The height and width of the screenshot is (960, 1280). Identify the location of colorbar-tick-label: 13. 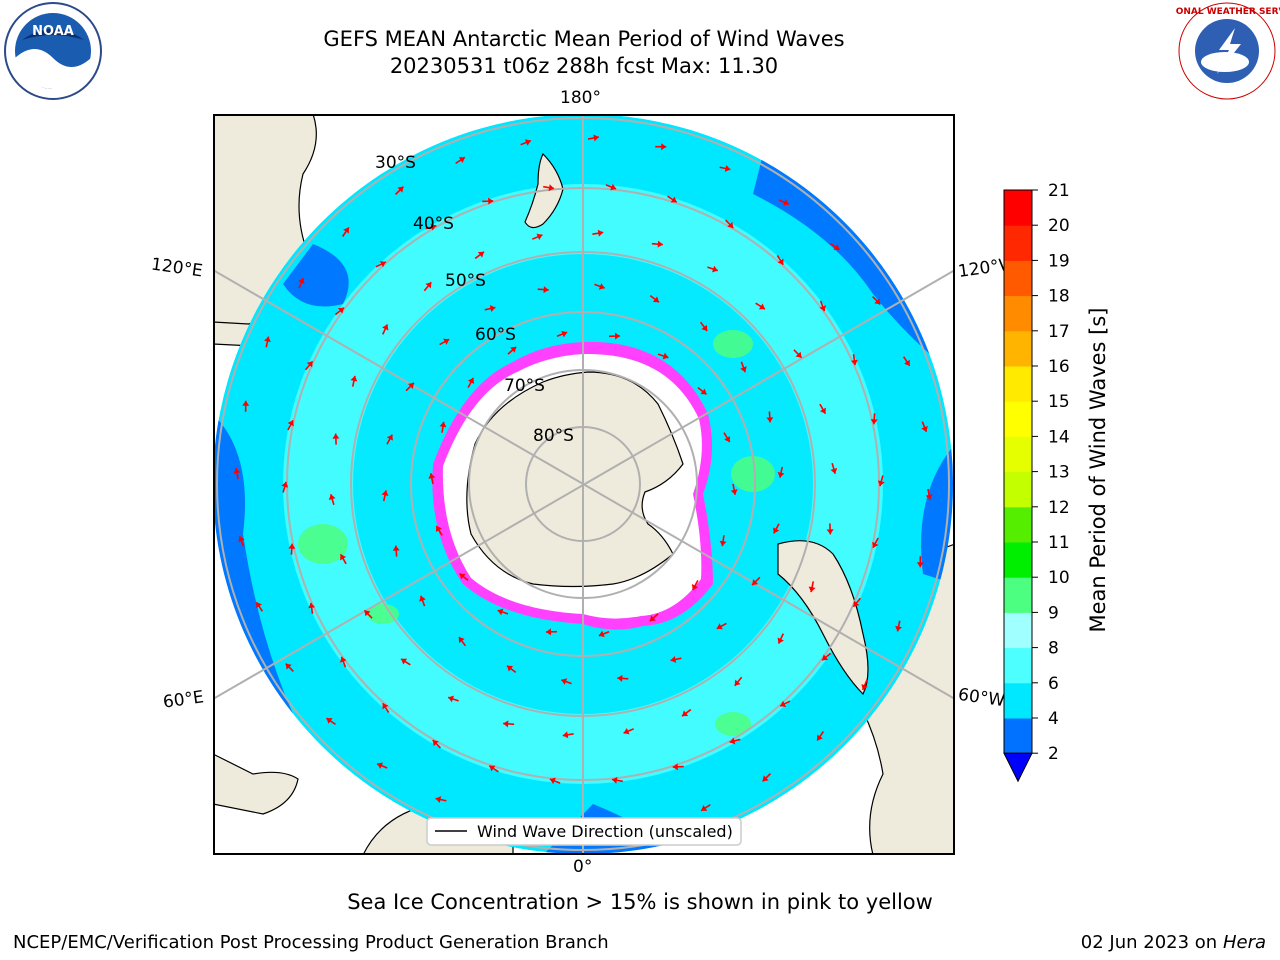
(1059, 473).